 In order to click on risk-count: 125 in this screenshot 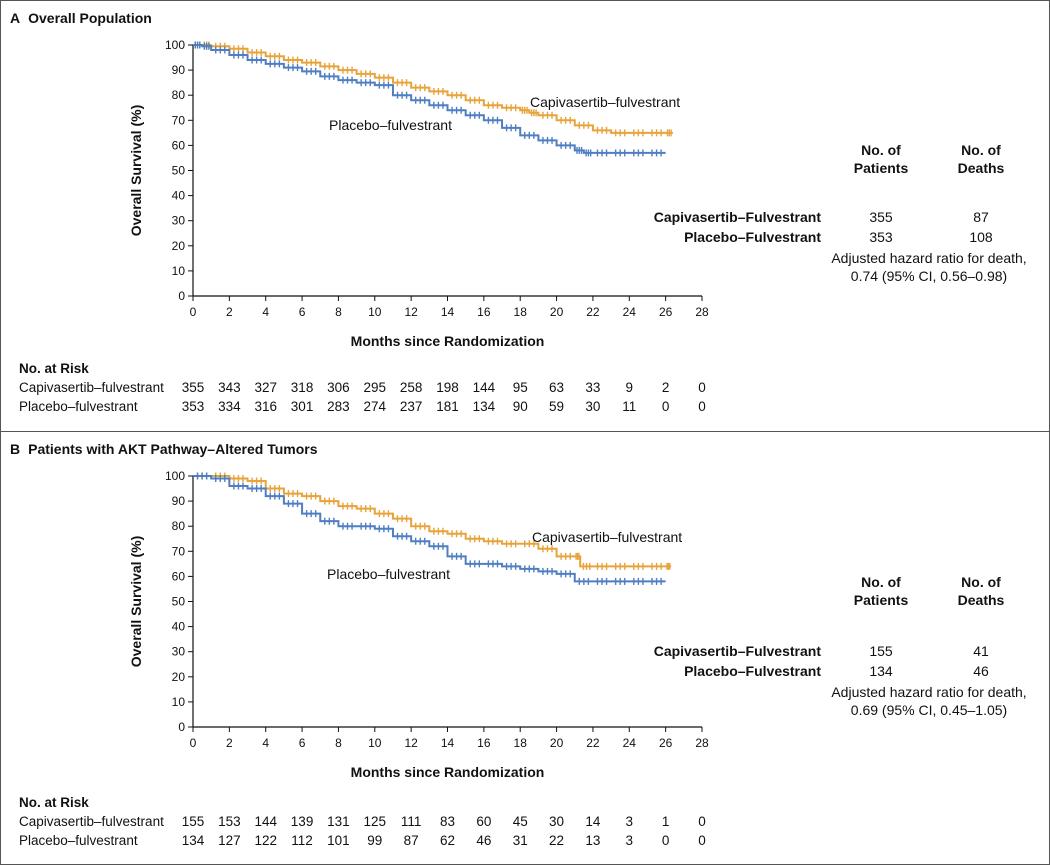, I will do `click(375, 821)`.